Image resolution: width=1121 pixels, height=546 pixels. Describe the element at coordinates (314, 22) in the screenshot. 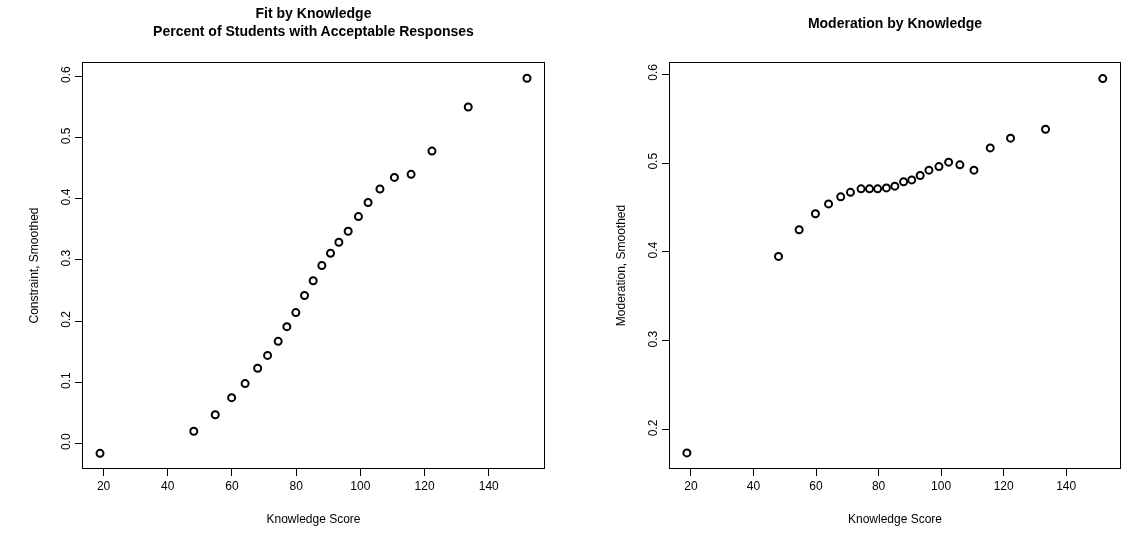

I see `chart-title: Fit by Knowledge Percent of Students with Acceptable Responses` at that location.